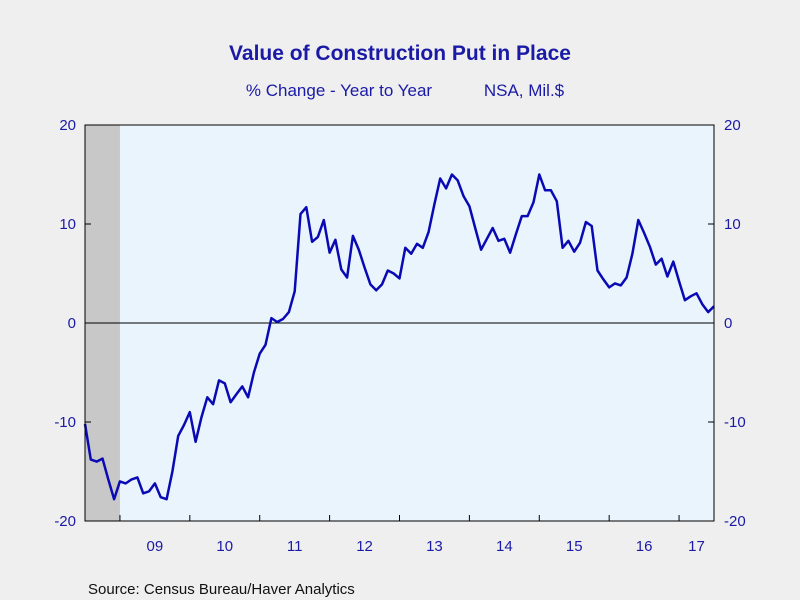  I want to click on source-note: Source: Census Bureau/Haver Analytics, so click(221, 589).